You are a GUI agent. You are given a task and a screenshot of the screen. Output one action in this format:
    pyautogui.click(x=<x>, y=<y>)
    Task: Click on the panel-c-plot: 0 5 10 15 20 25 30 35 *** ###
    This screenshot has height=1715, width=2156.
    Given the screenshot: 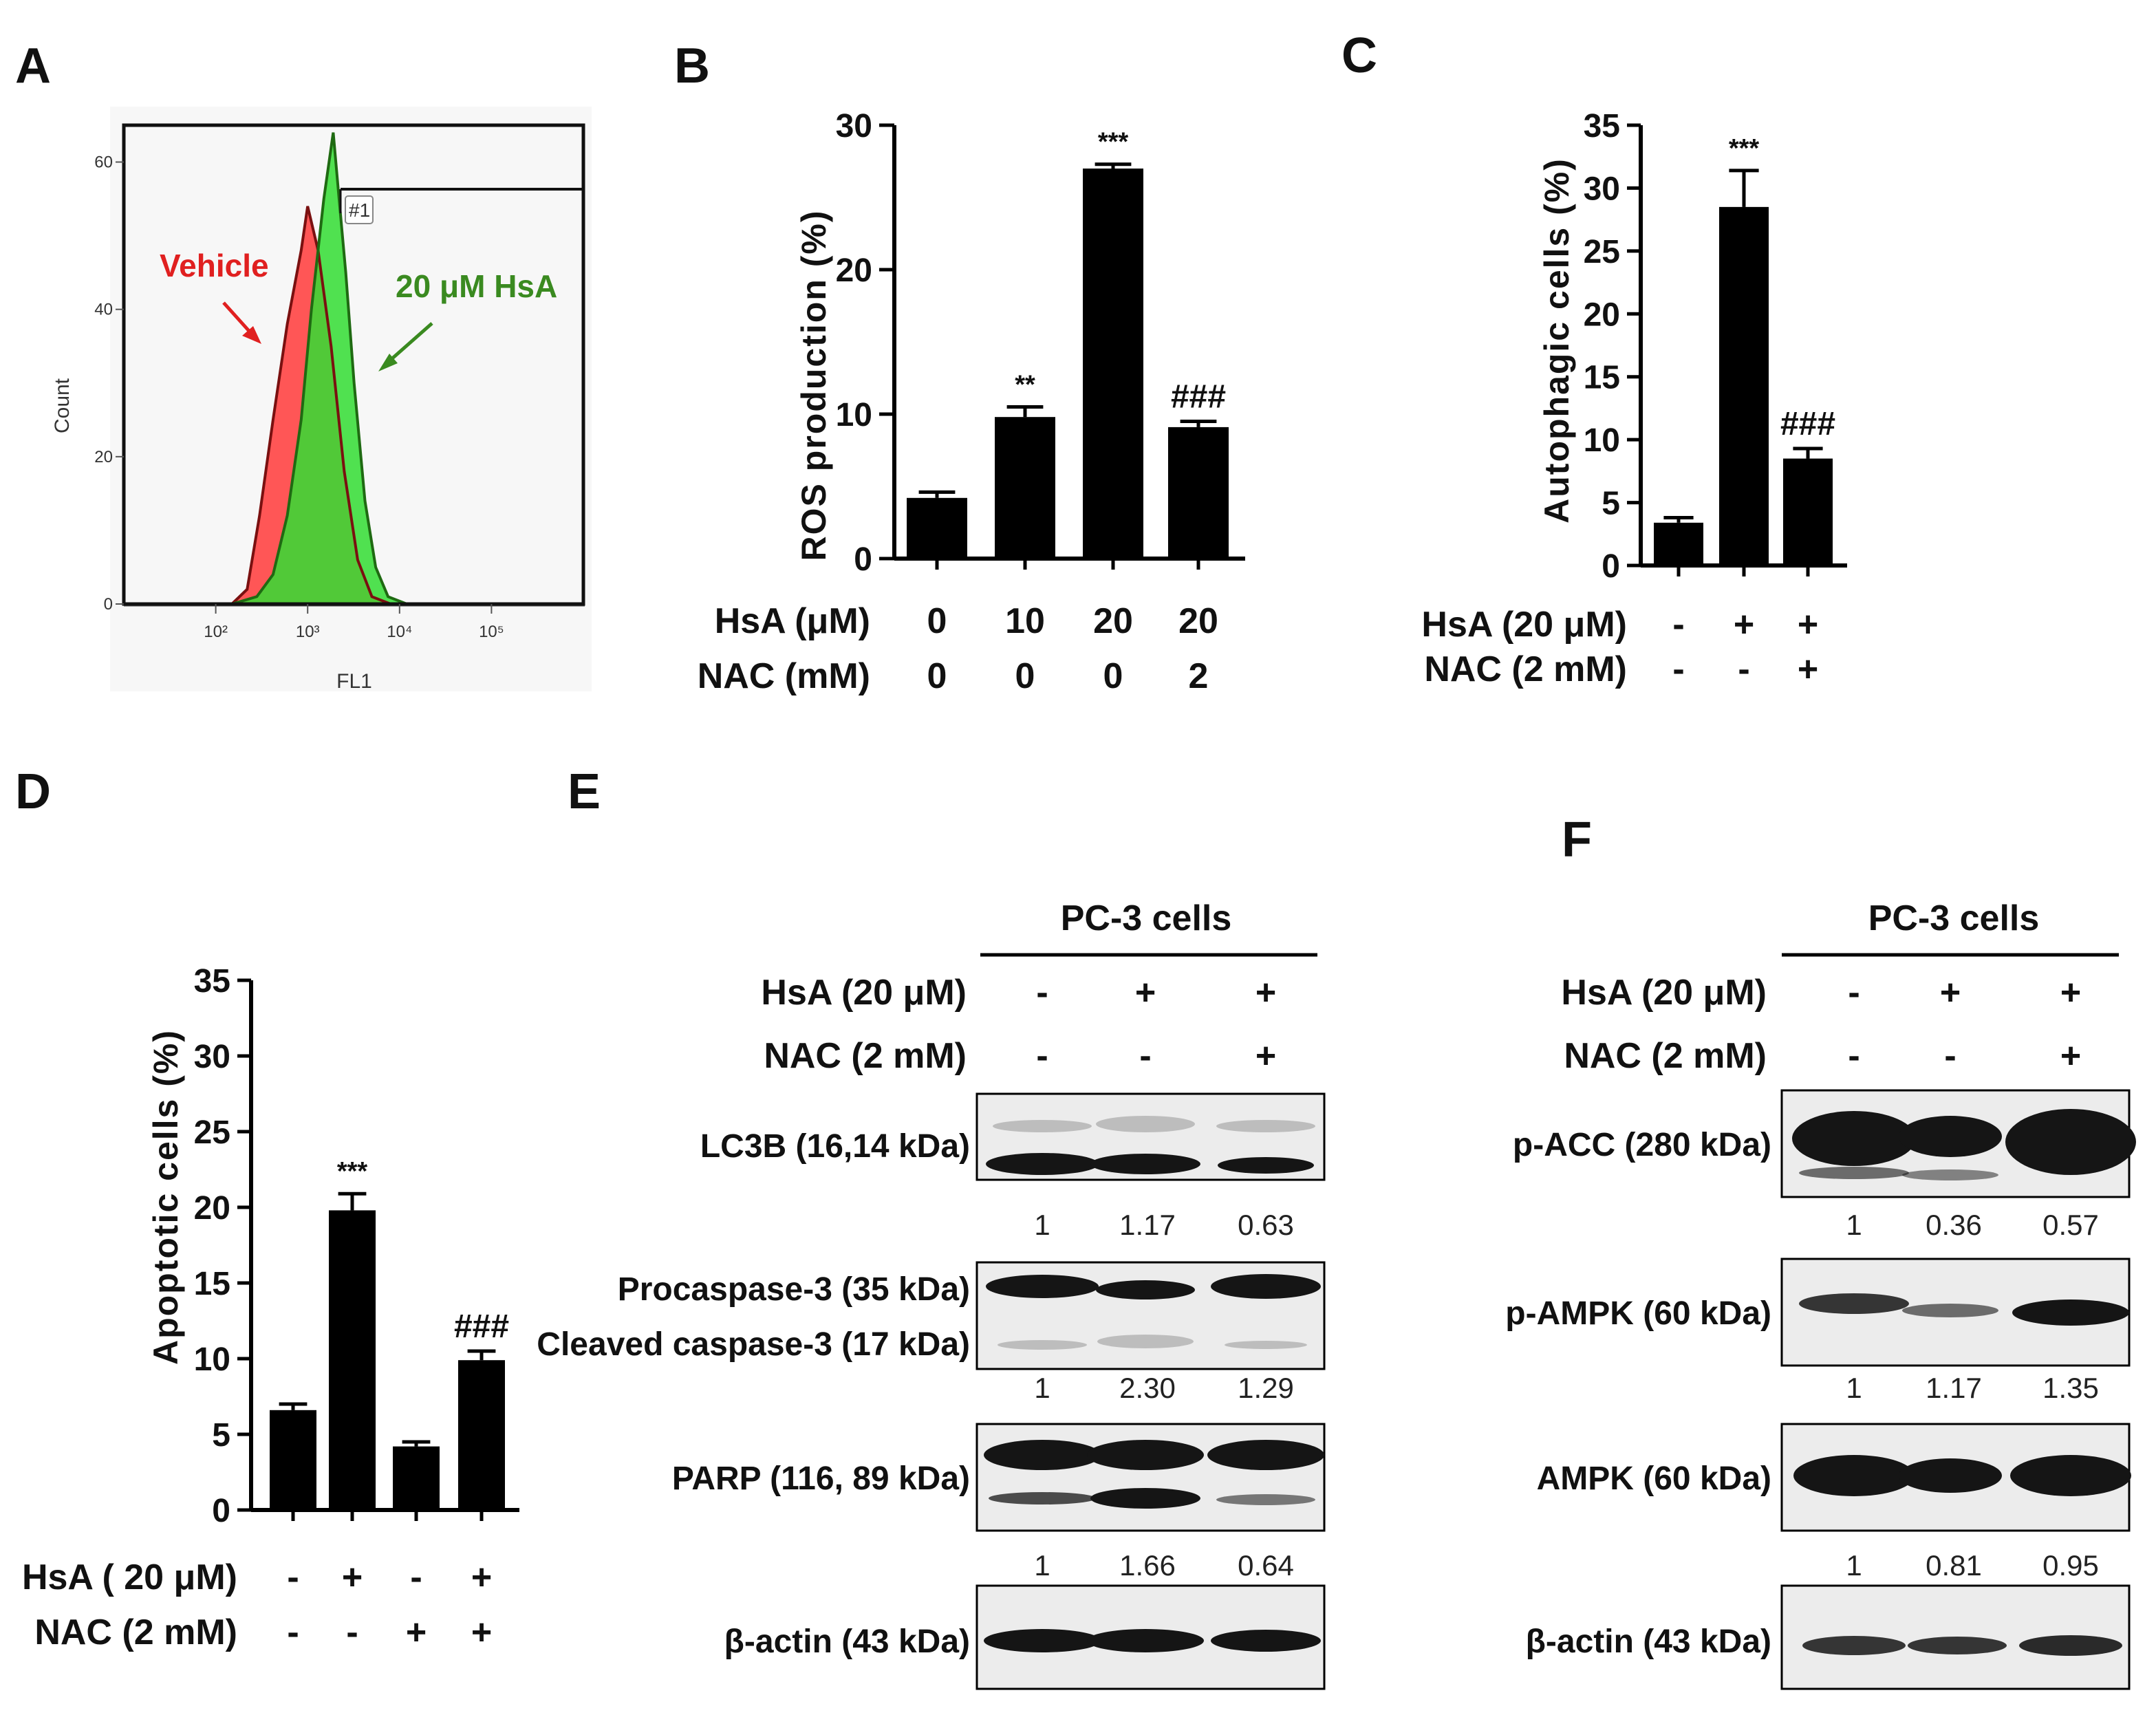 What is the action you would take?
    pyautogui.click(x=1715, y=347)
    